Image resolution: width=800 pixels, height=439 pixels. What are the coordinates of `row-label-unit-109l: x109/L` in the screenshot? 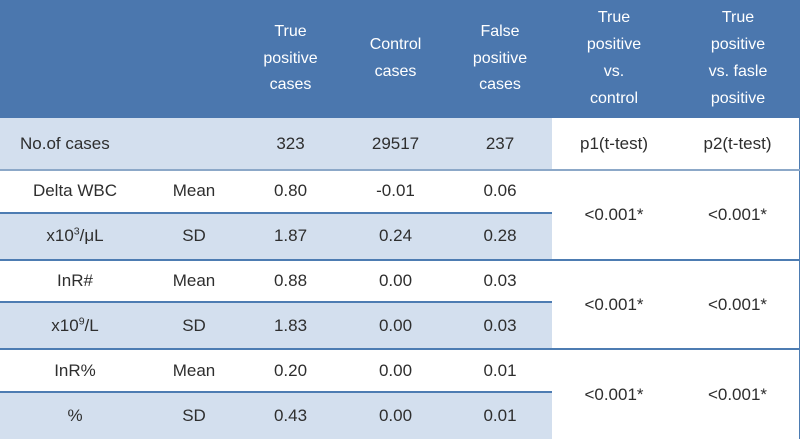 It's located at (75, 326).